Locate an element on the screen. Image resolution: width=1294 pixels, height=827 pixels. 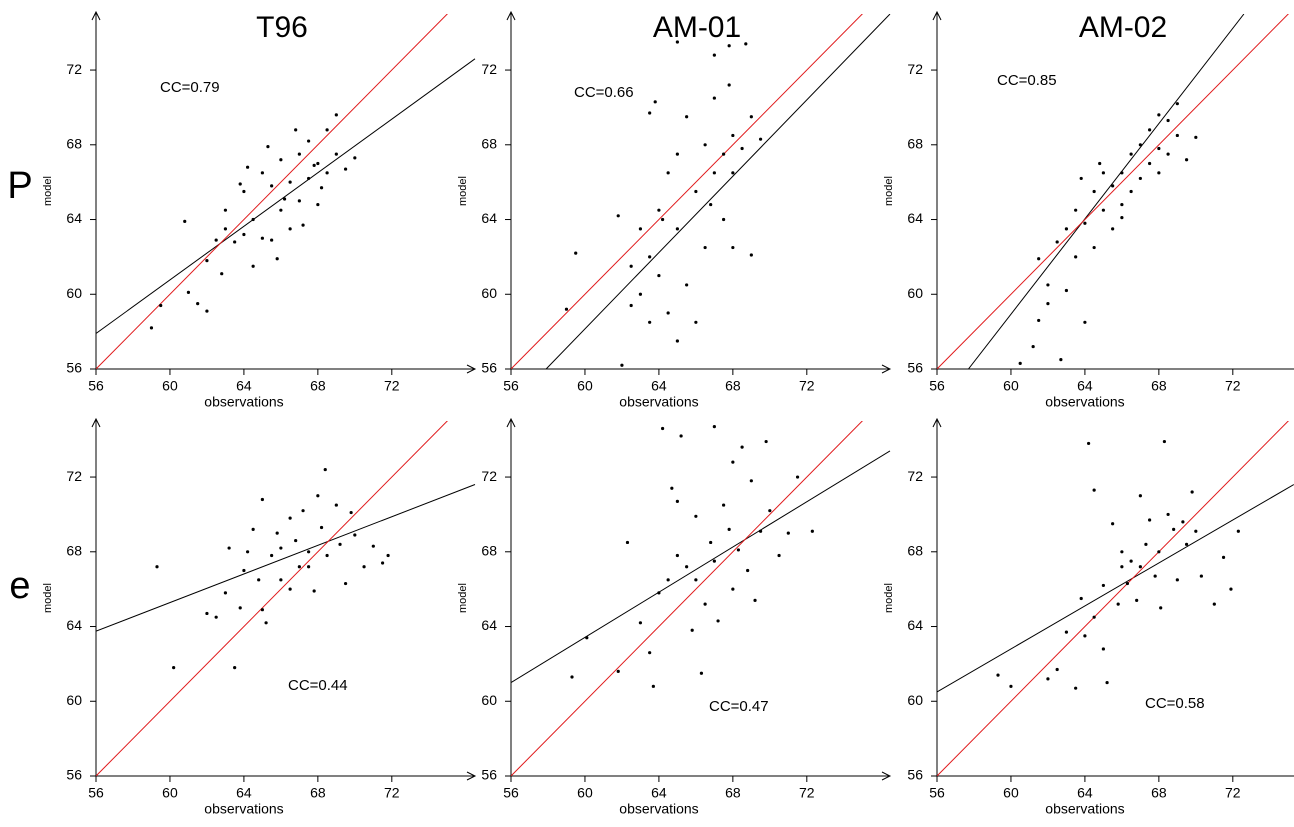
annotation: CC=0.85 is located at coordinates (1027, 80).